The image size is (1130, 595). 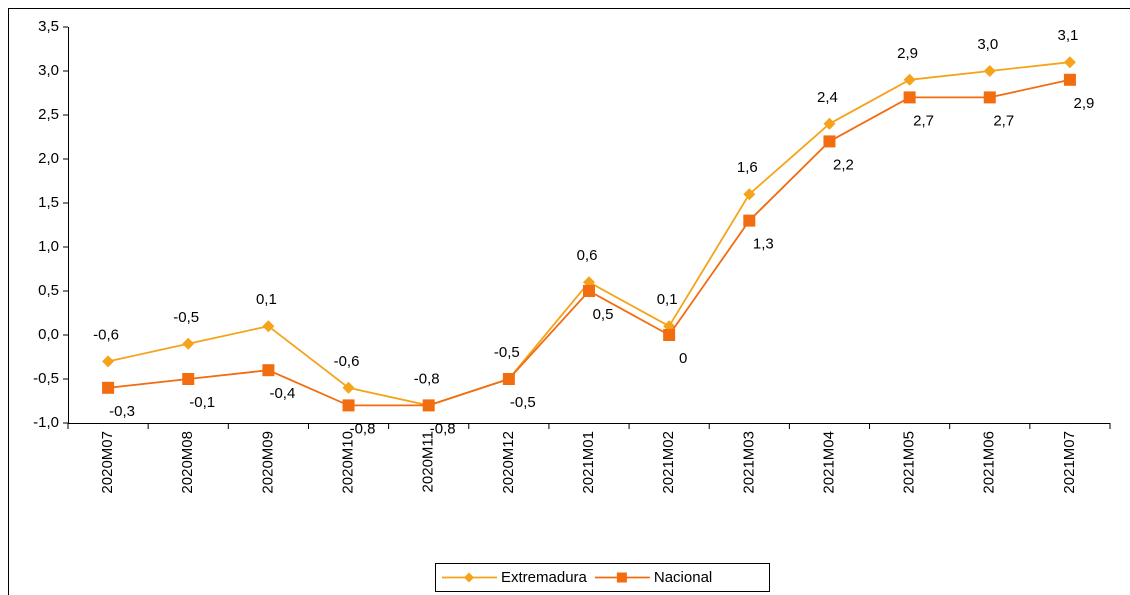 I want to click on x-tick-label: 2021M04, so click(x=828, y=462).